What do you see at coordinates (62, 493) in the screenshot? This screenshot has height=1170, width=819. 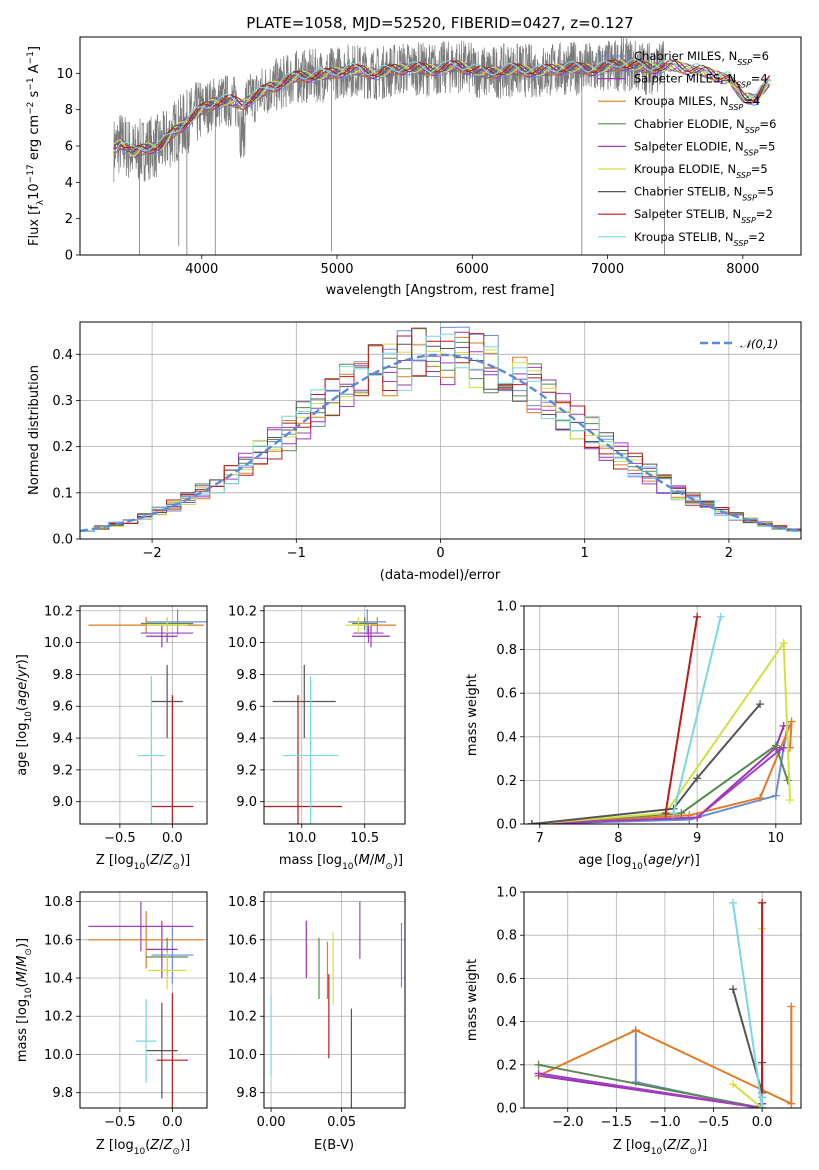 I see `residuals-ytick-label: 0.1` at bounding box center [62, 493].